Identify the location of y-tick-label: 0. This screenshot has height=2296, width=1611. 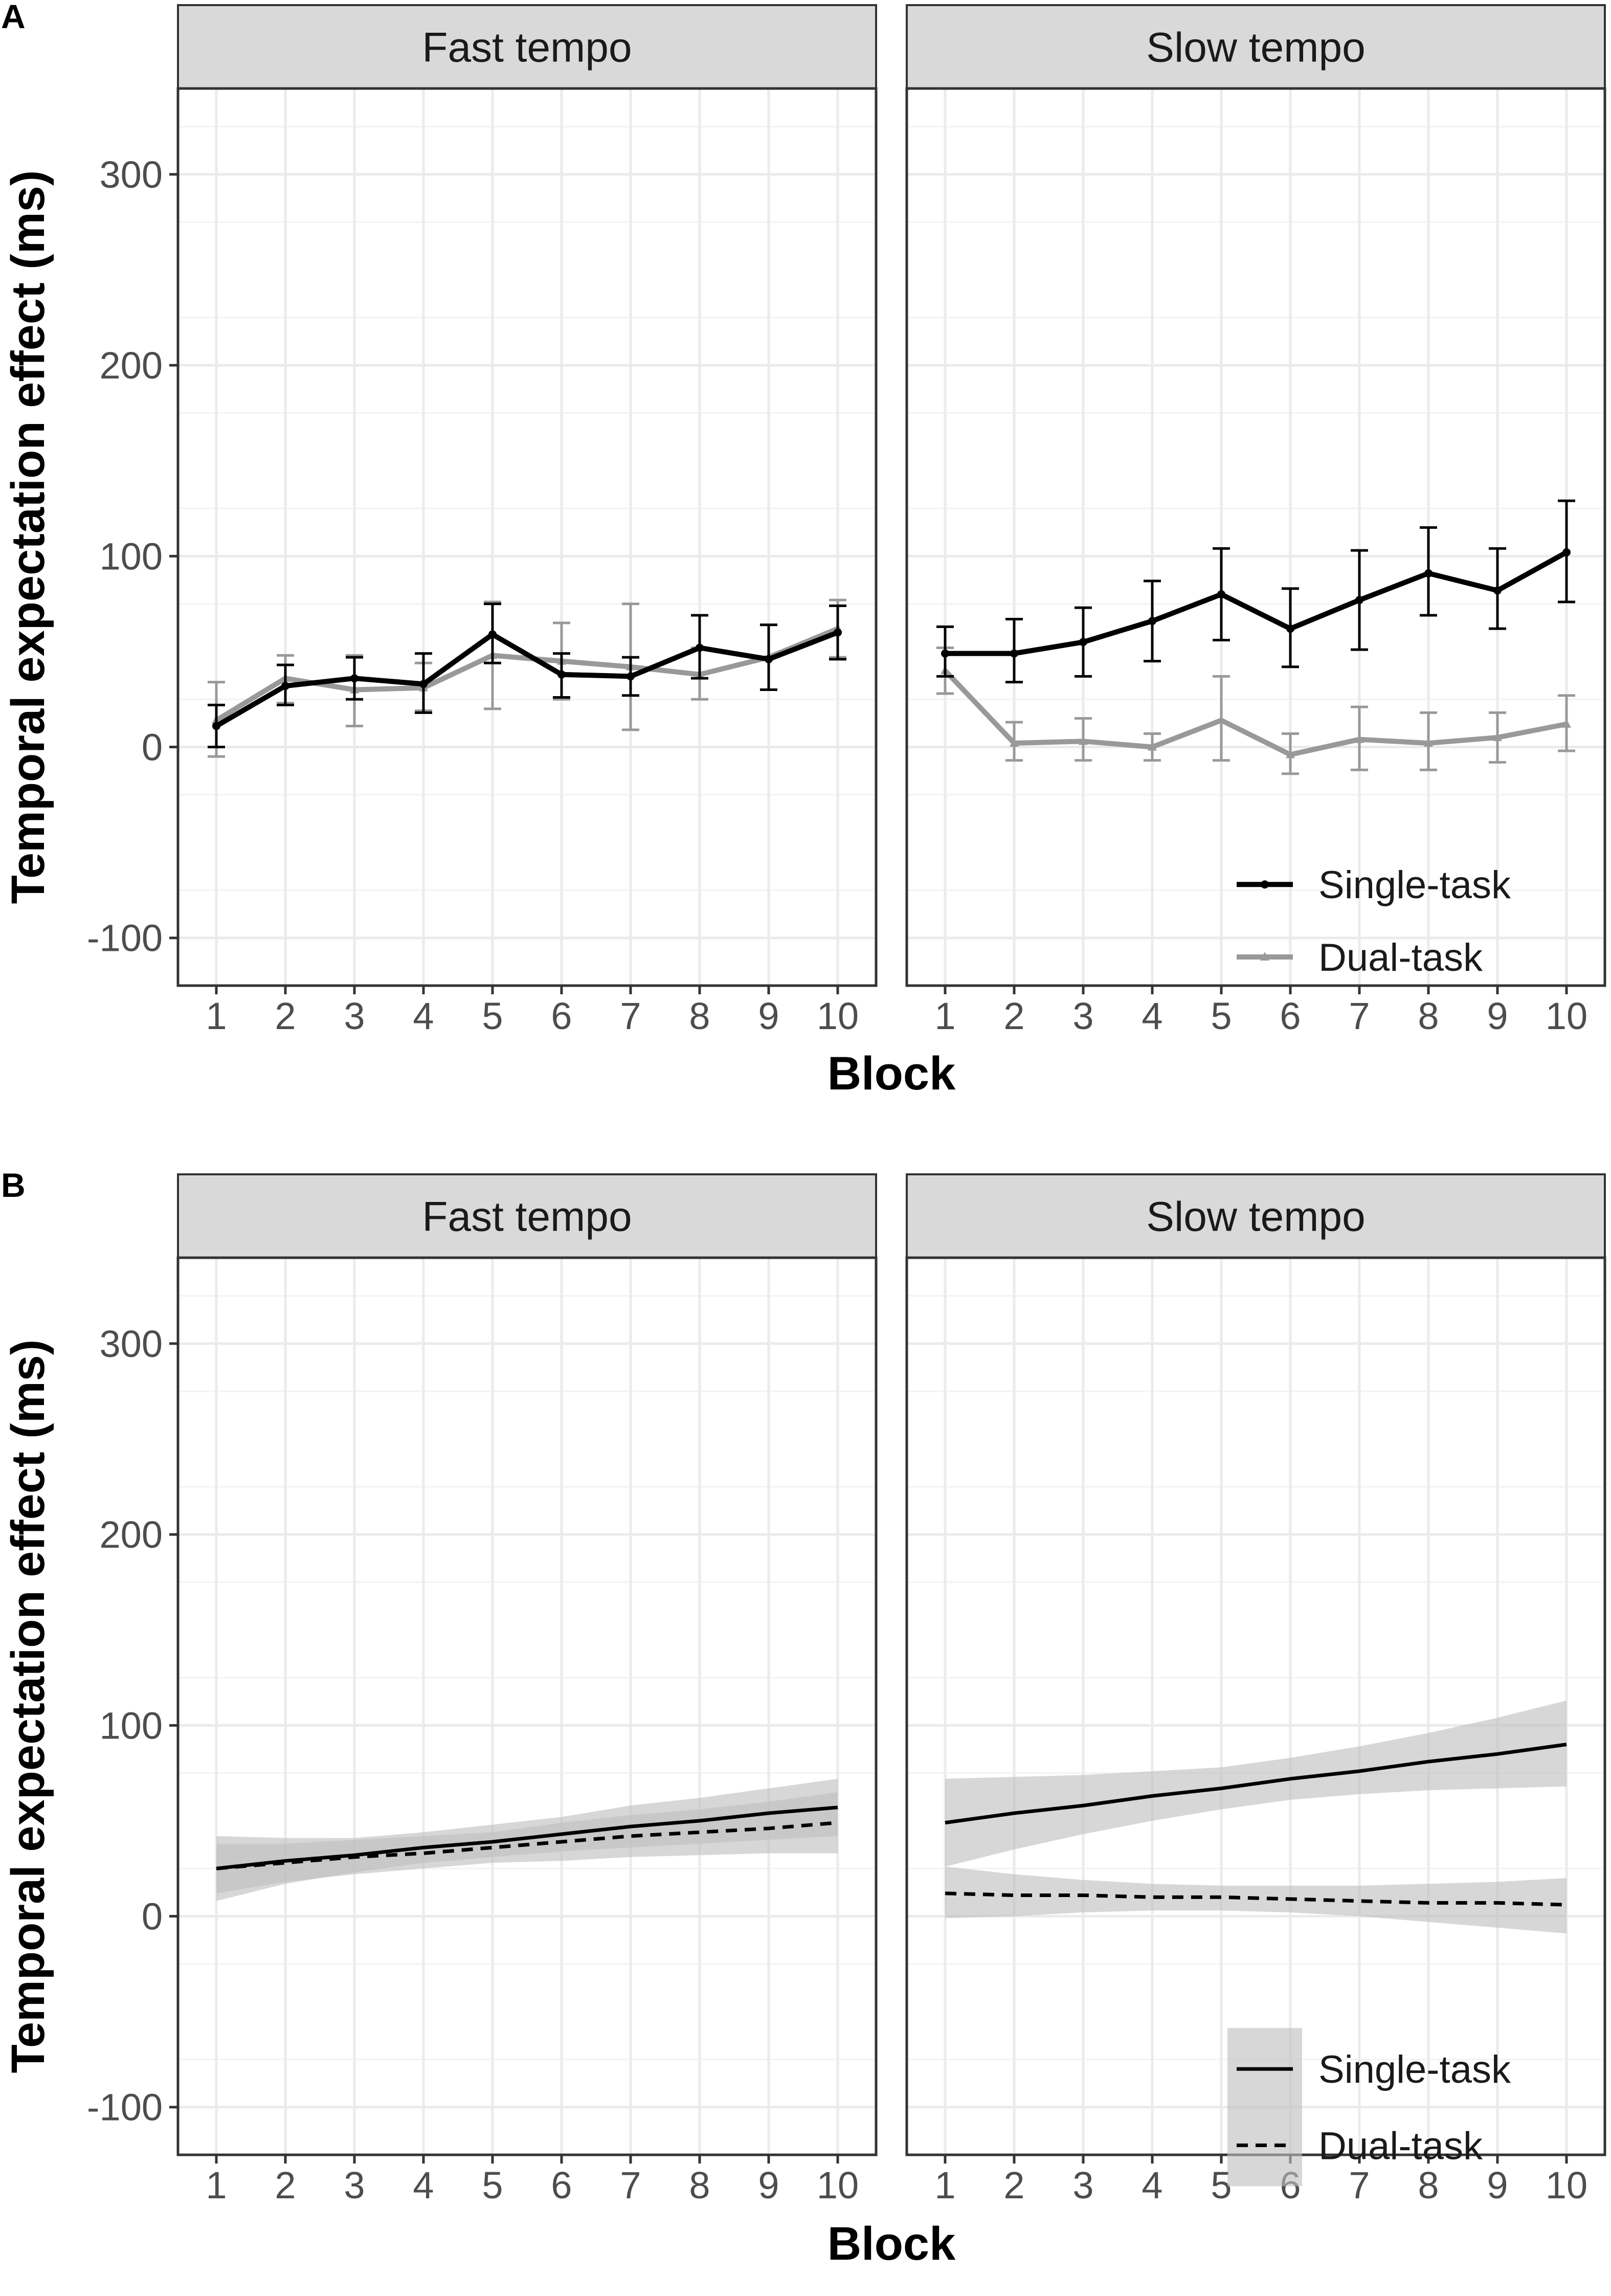
(152, 1917).